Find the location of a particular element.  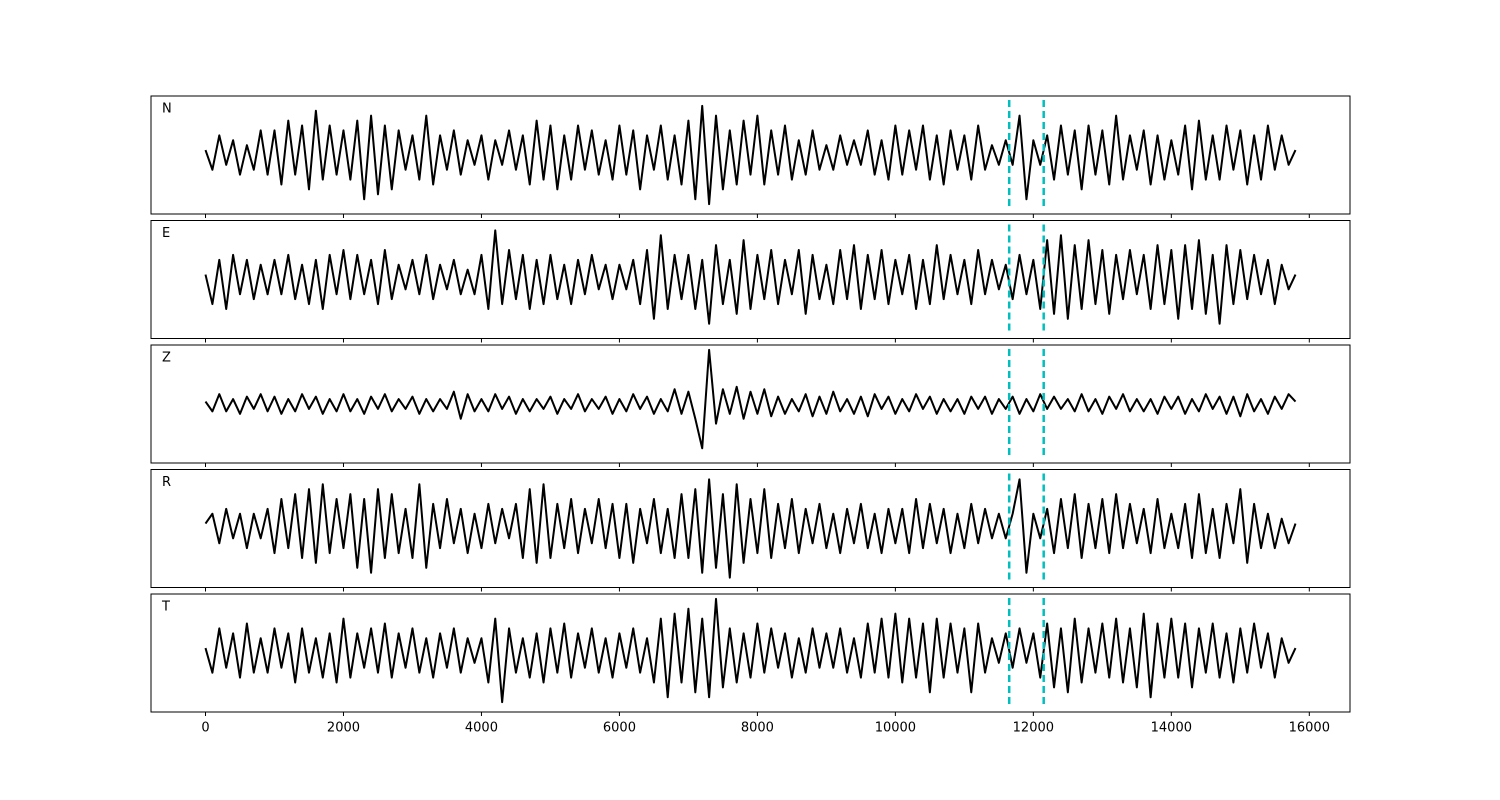

x-tick-label: 2000 is located at coordinates (343, 728).